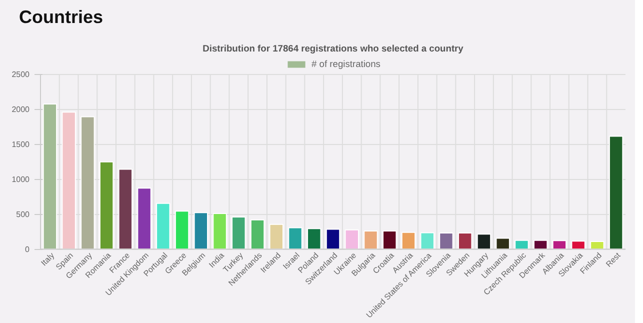 The image size is (643, 323). Describe the element at coordinates (21, 75) in the screenshot. I see `y-tick-label: 2500` at that location.